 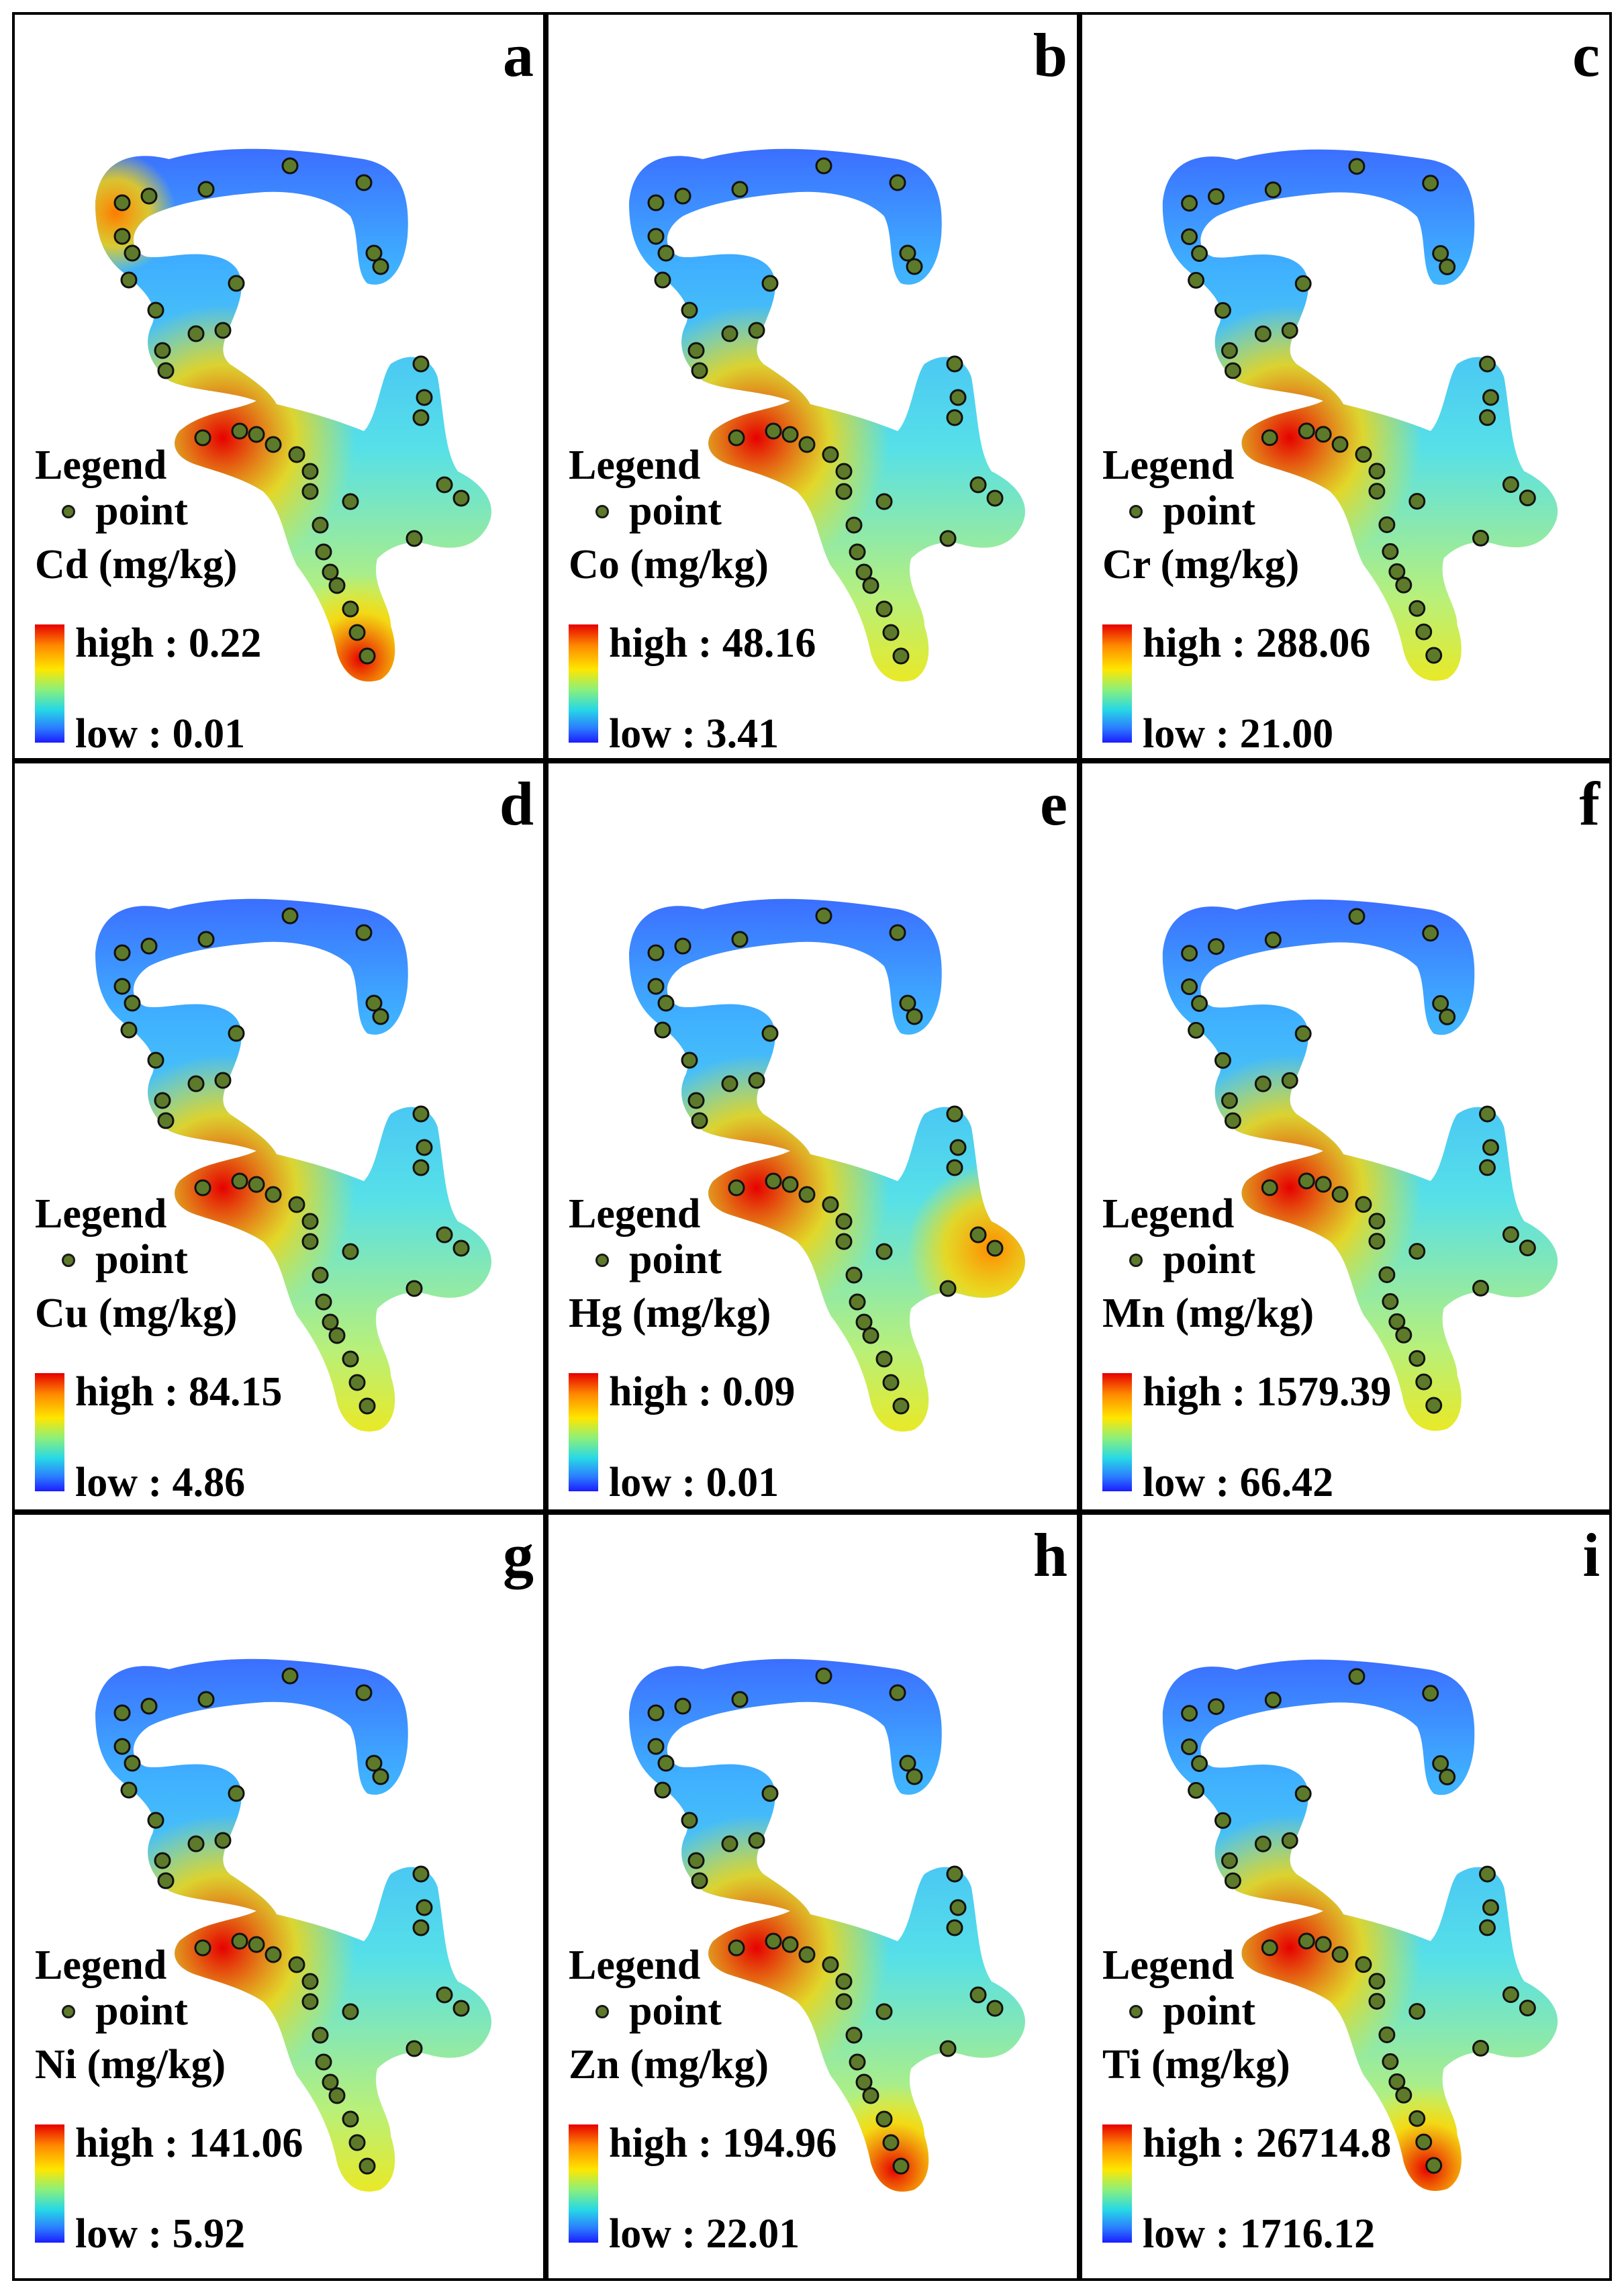 I want to click on legend-low-value: low : 66.42, so click(x=1238, y=1482).